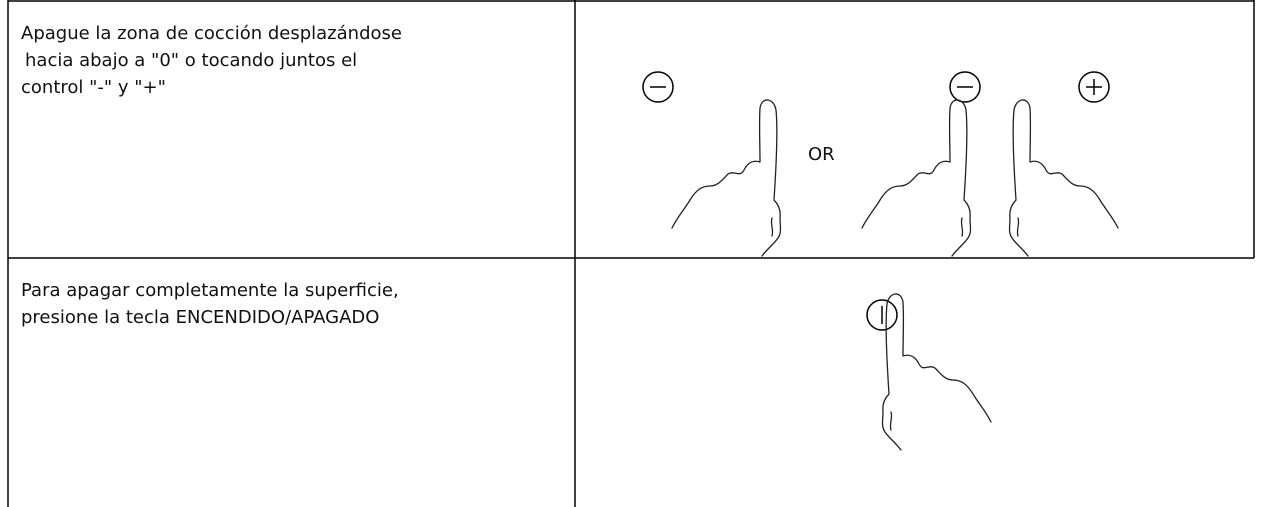 Image resolution: width=1261 pixels, height=507 pixels. I want to click on illustration, so click(929, 372).